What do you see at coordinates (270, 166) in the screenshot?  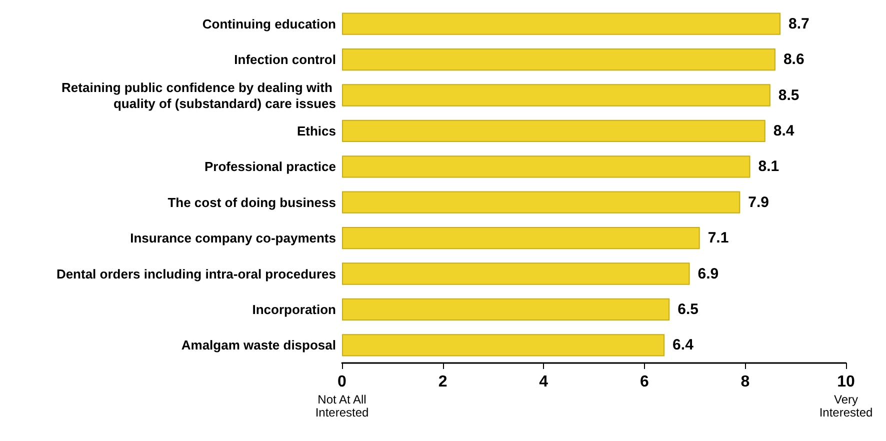 I see `y-tick-label: Professional practice` at bounding box center [270, 166].